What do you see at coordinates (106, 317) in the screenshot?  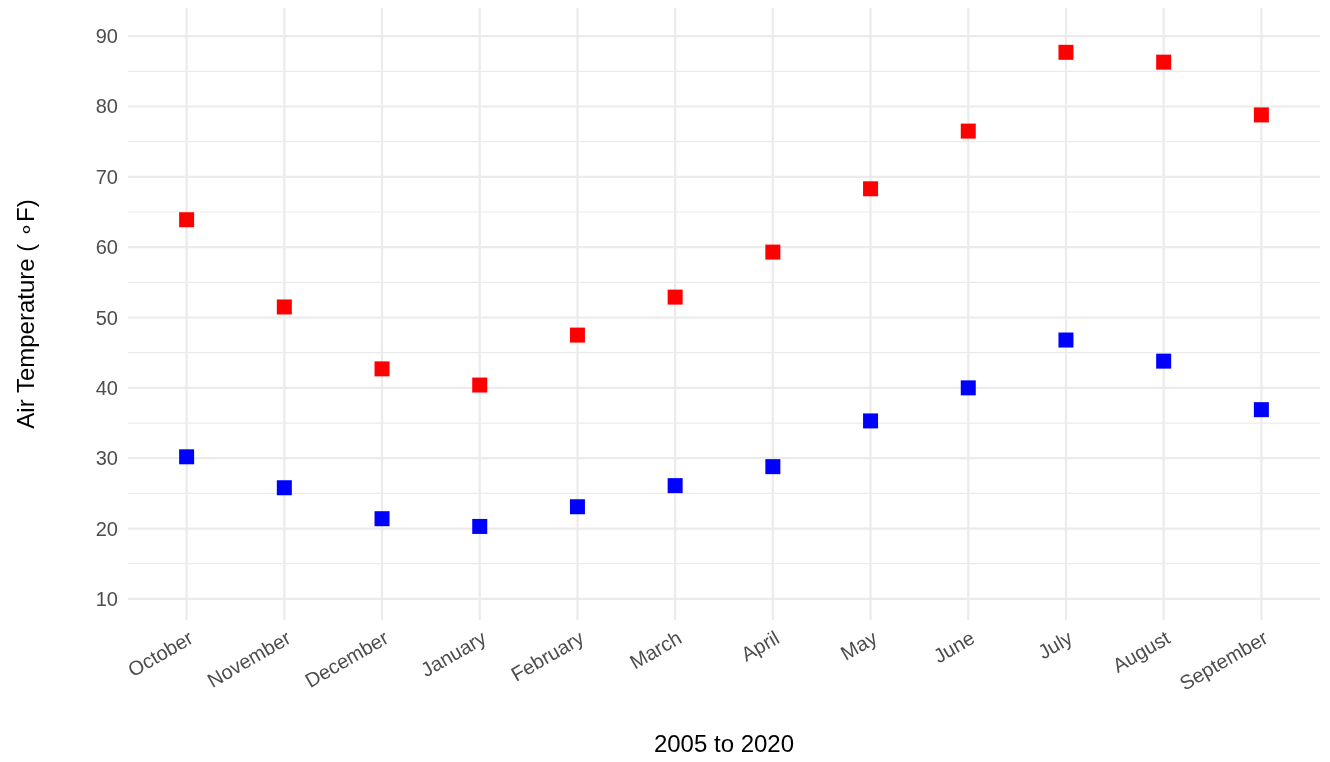 I see `y-tick-label: 50` at bounding box center [106, 317].